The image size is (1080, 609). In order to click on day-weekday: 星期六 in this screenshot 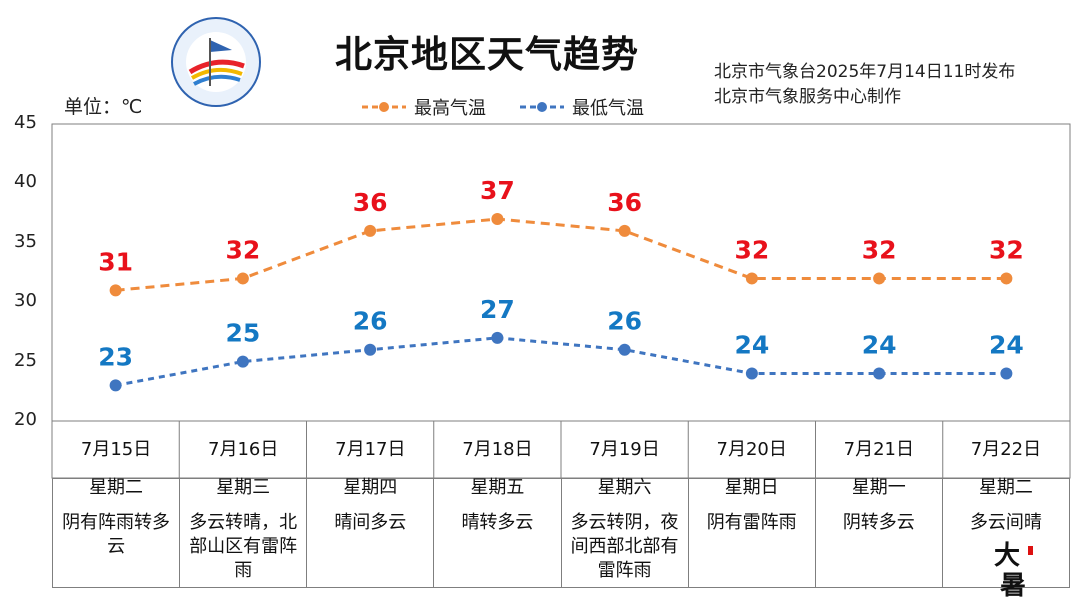, I will do `click(624, 487)`.